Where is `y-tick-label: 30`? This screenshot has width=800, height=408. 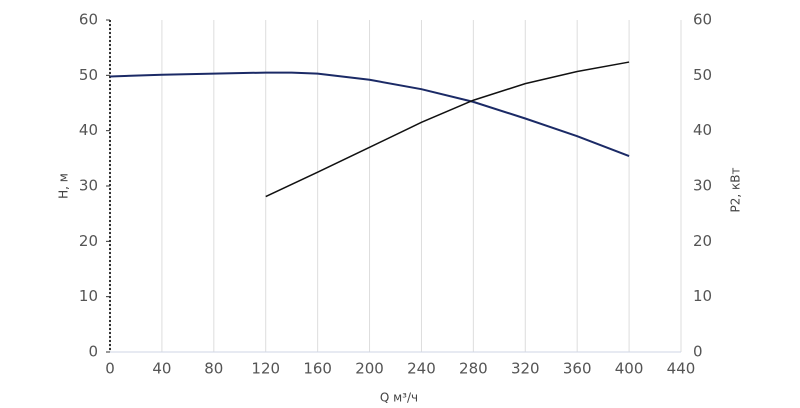 y-tick-label: 30 is located at coordinates (88, 186).